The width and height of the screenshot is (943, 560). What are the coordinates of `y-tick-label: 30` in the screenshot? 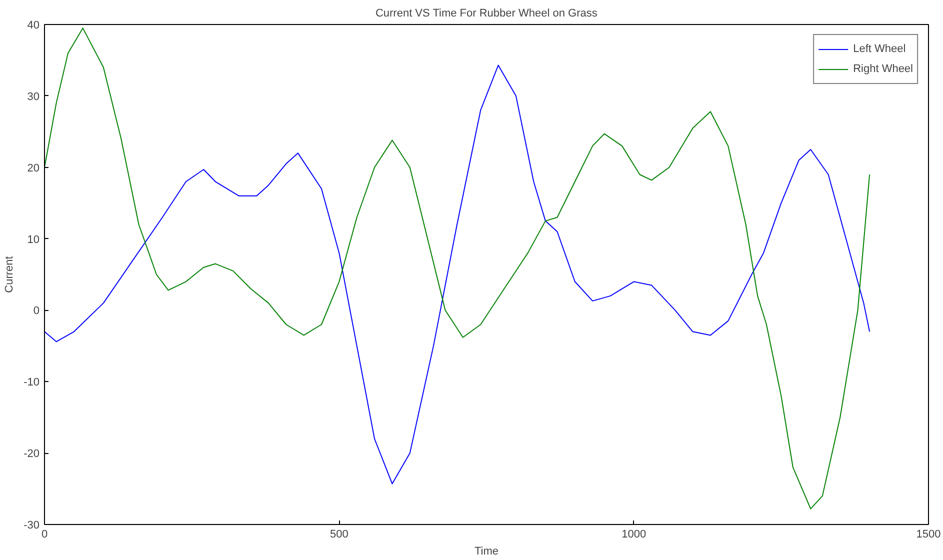 It's located at (33, 96).